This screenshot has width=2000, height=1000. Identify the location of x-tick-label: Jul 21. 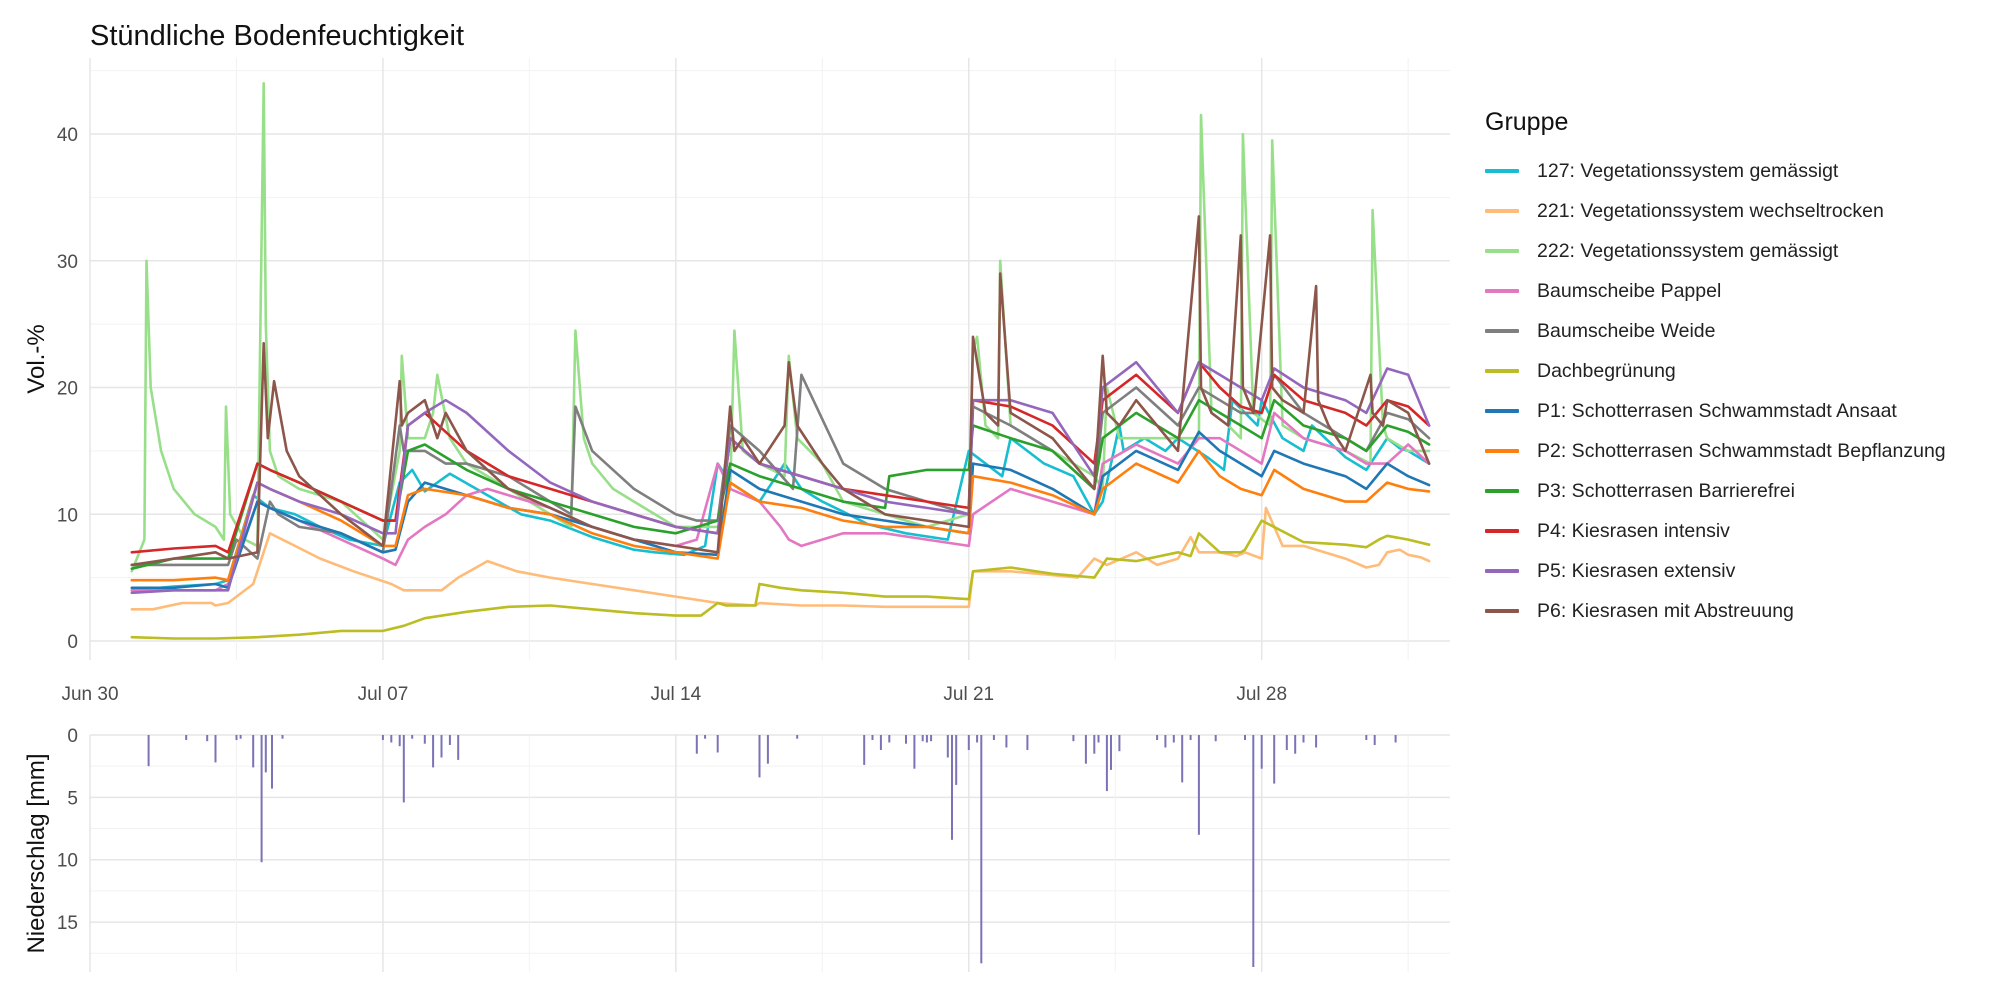
(968, 694).